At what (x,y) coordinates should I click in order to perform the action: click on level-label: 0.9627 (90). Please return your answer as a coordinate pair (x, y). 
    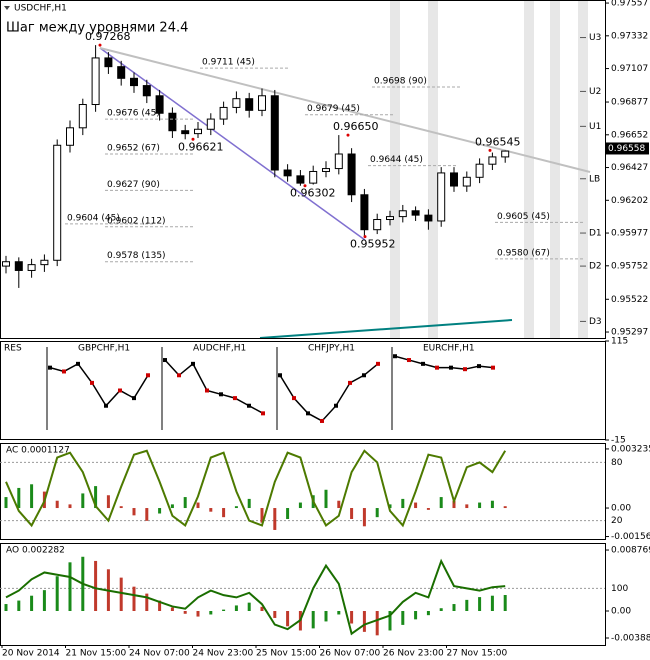
    Looking at the image, I should click on (133, 185).